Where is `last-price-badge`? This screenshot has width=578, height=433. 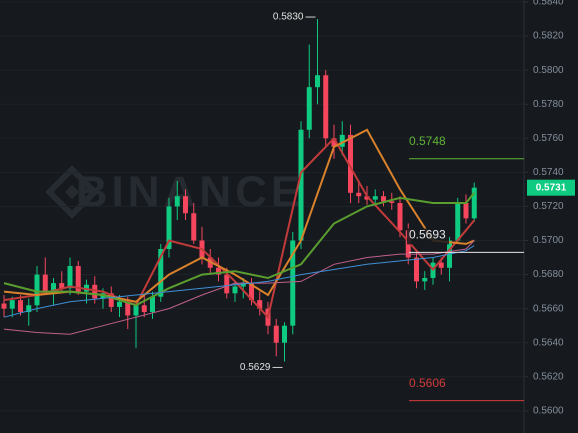 last-price-badge is located at coordinates (551, 187).